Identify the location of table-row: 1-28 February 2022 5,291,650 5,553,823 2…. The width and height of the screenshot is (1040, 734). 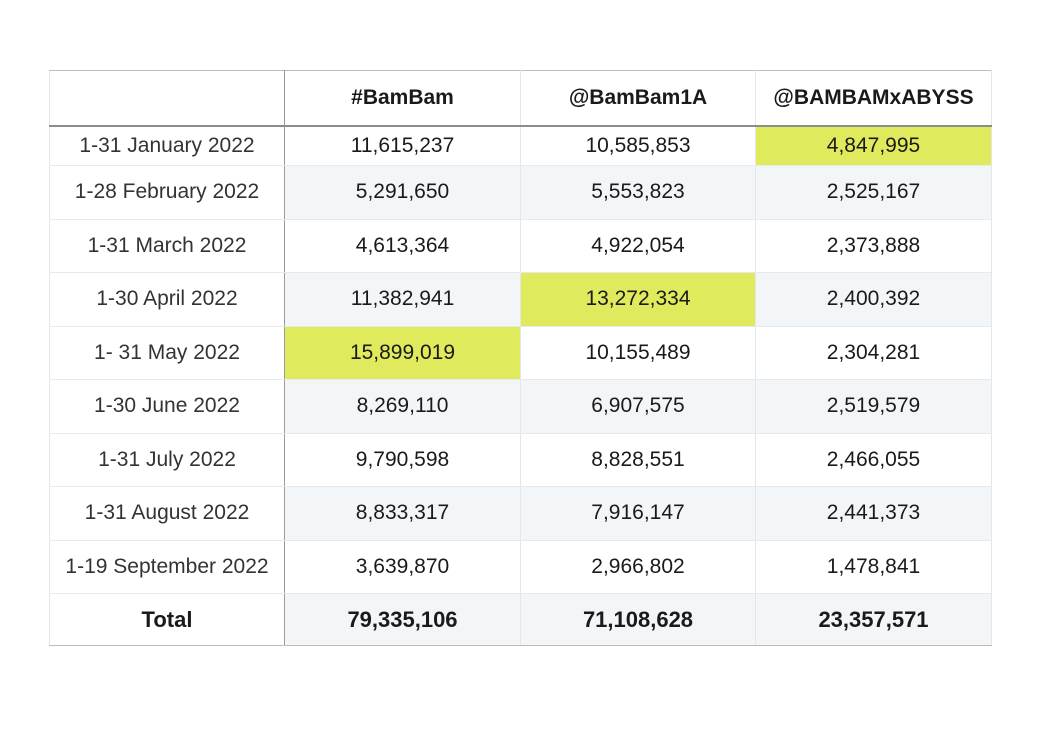
(520, 192).